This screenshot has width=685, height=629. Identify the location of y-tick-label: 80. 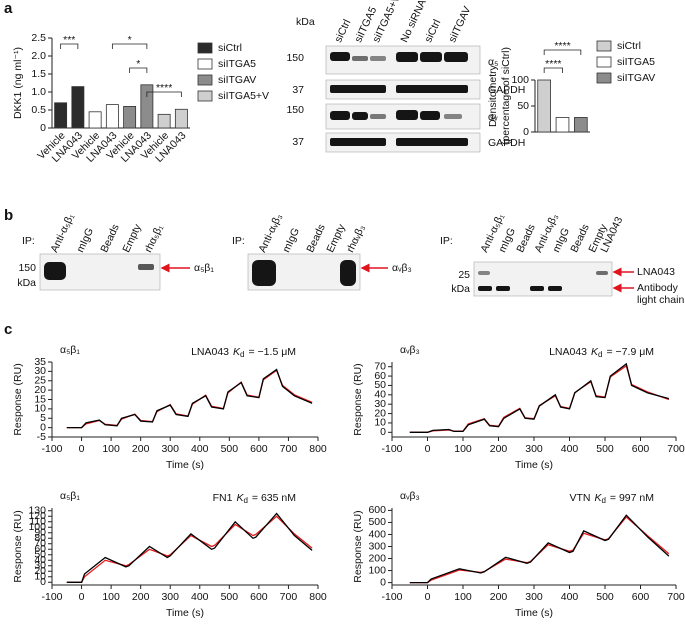
(40, 538).